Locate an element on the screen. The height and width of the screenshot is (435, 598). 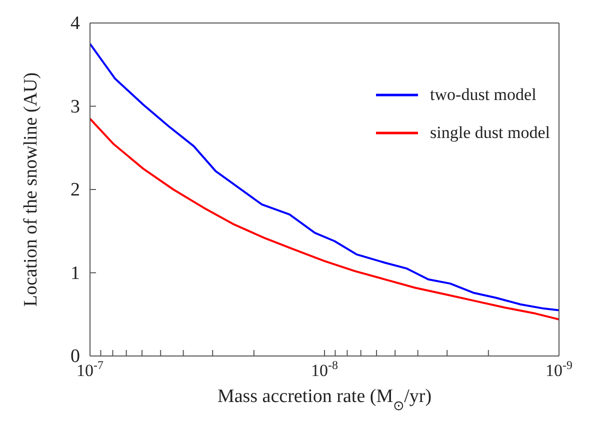
legend-label: single dust model is located at coordinates (490, 133).